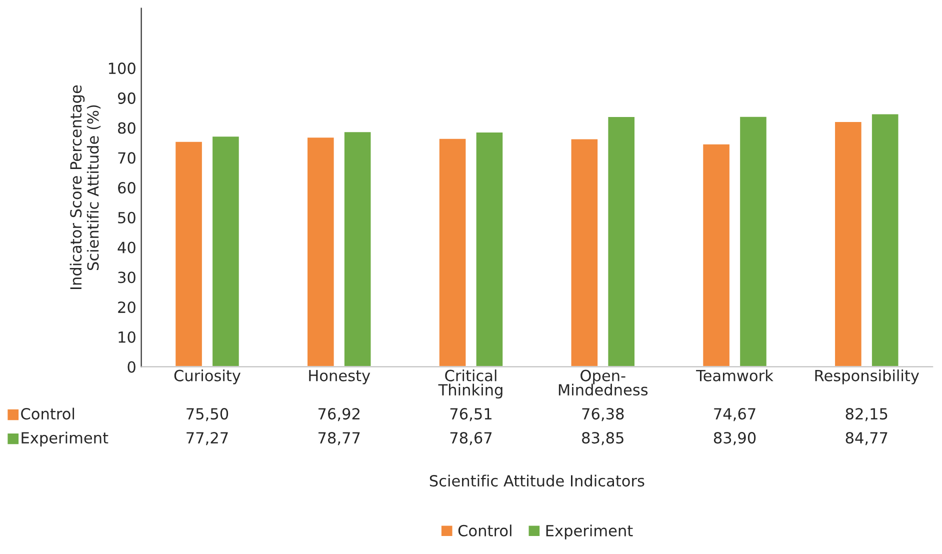  What do you see at coordinates (603, 439) in the screenshot?
I see `data-label: 83,85` at bounding box center [603, 439].